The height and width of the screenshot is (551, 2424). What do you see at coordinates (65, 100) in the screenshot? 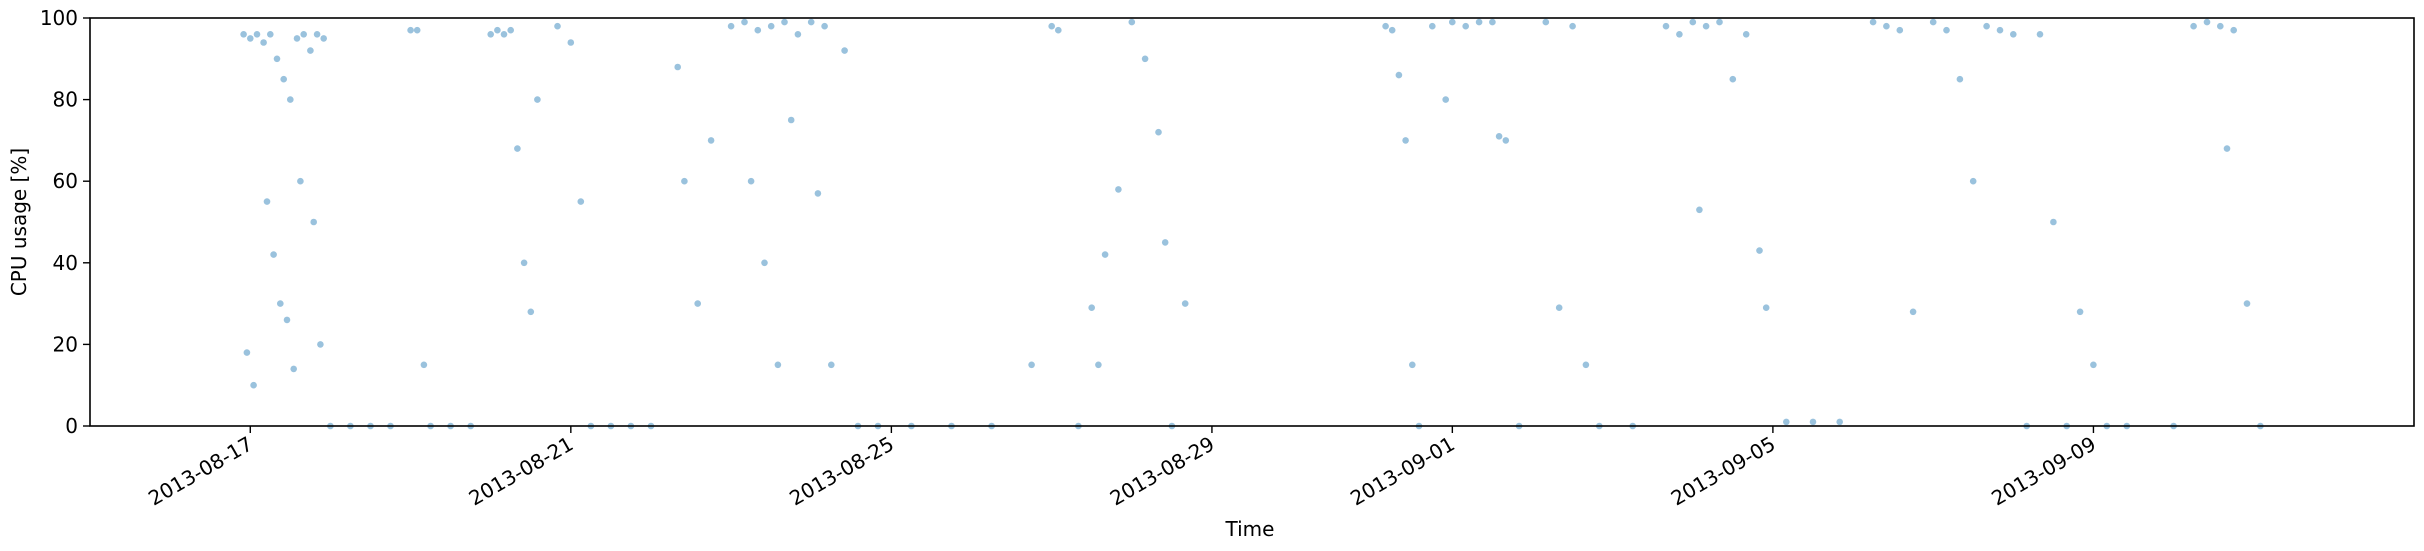
I see `y-tick-label: 80` at bounding box center [65, 100].